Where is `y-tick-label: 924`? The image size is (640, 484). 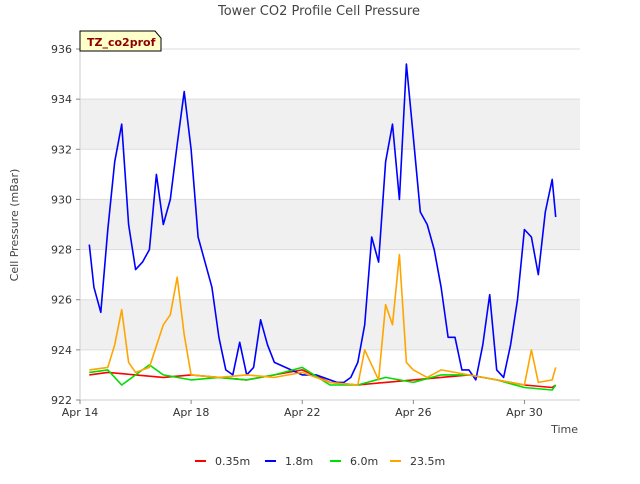 y-tick-label: 924 is located at coordinates (61, 350).